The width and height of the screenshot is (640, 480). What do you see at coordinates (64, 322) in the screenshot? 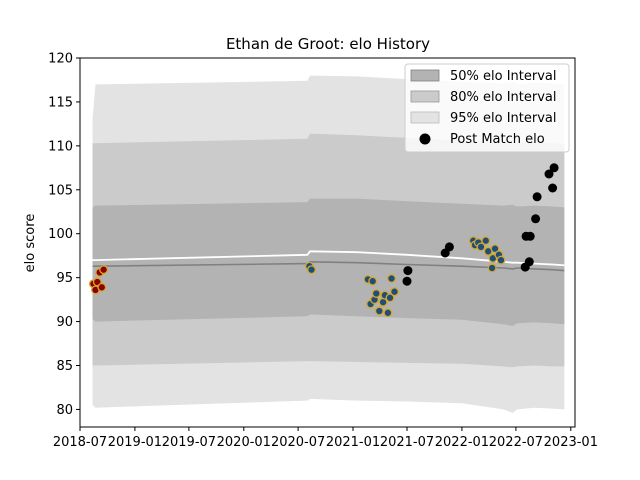
I see `y-tick-label: 90` at bounding box center [64, 322].